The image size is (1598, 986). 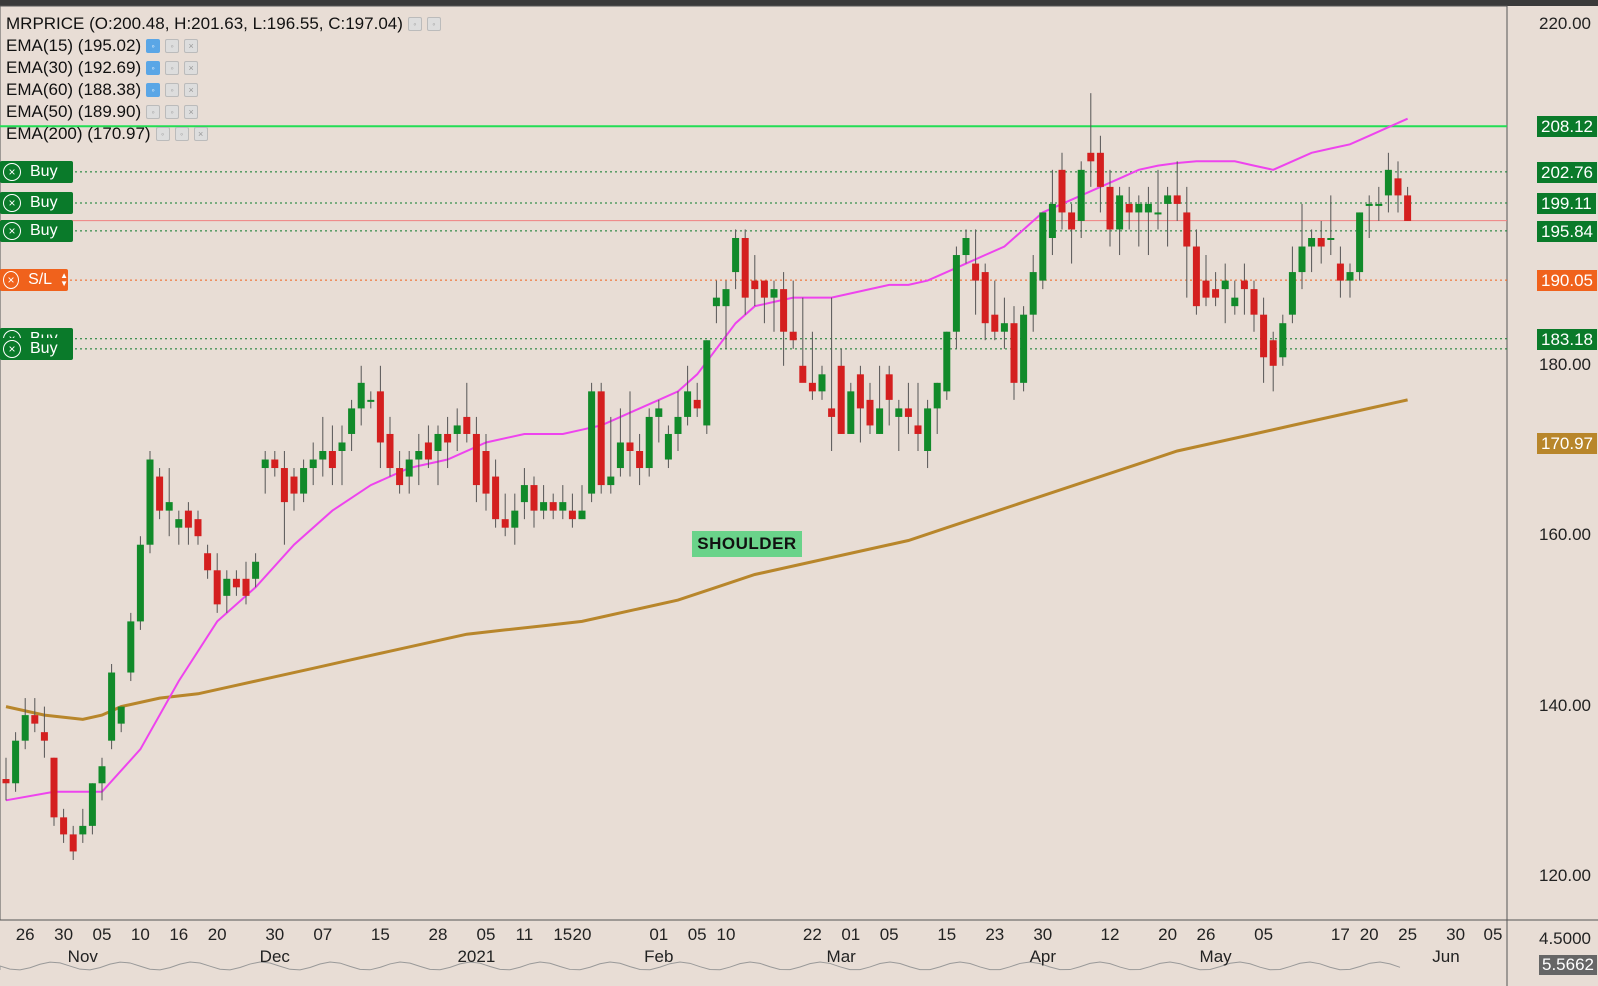 I want to click on x-tick-label: 20, so click(x=1369, y=934).